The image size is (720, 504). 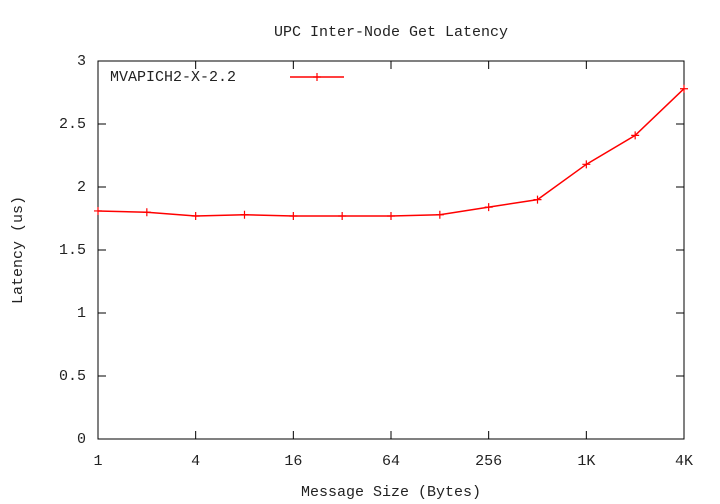 What do you see at coordinates (72, 250) in the screenshot?
I see `y-tick-label: 1.5` at bounding box center [72, 250].